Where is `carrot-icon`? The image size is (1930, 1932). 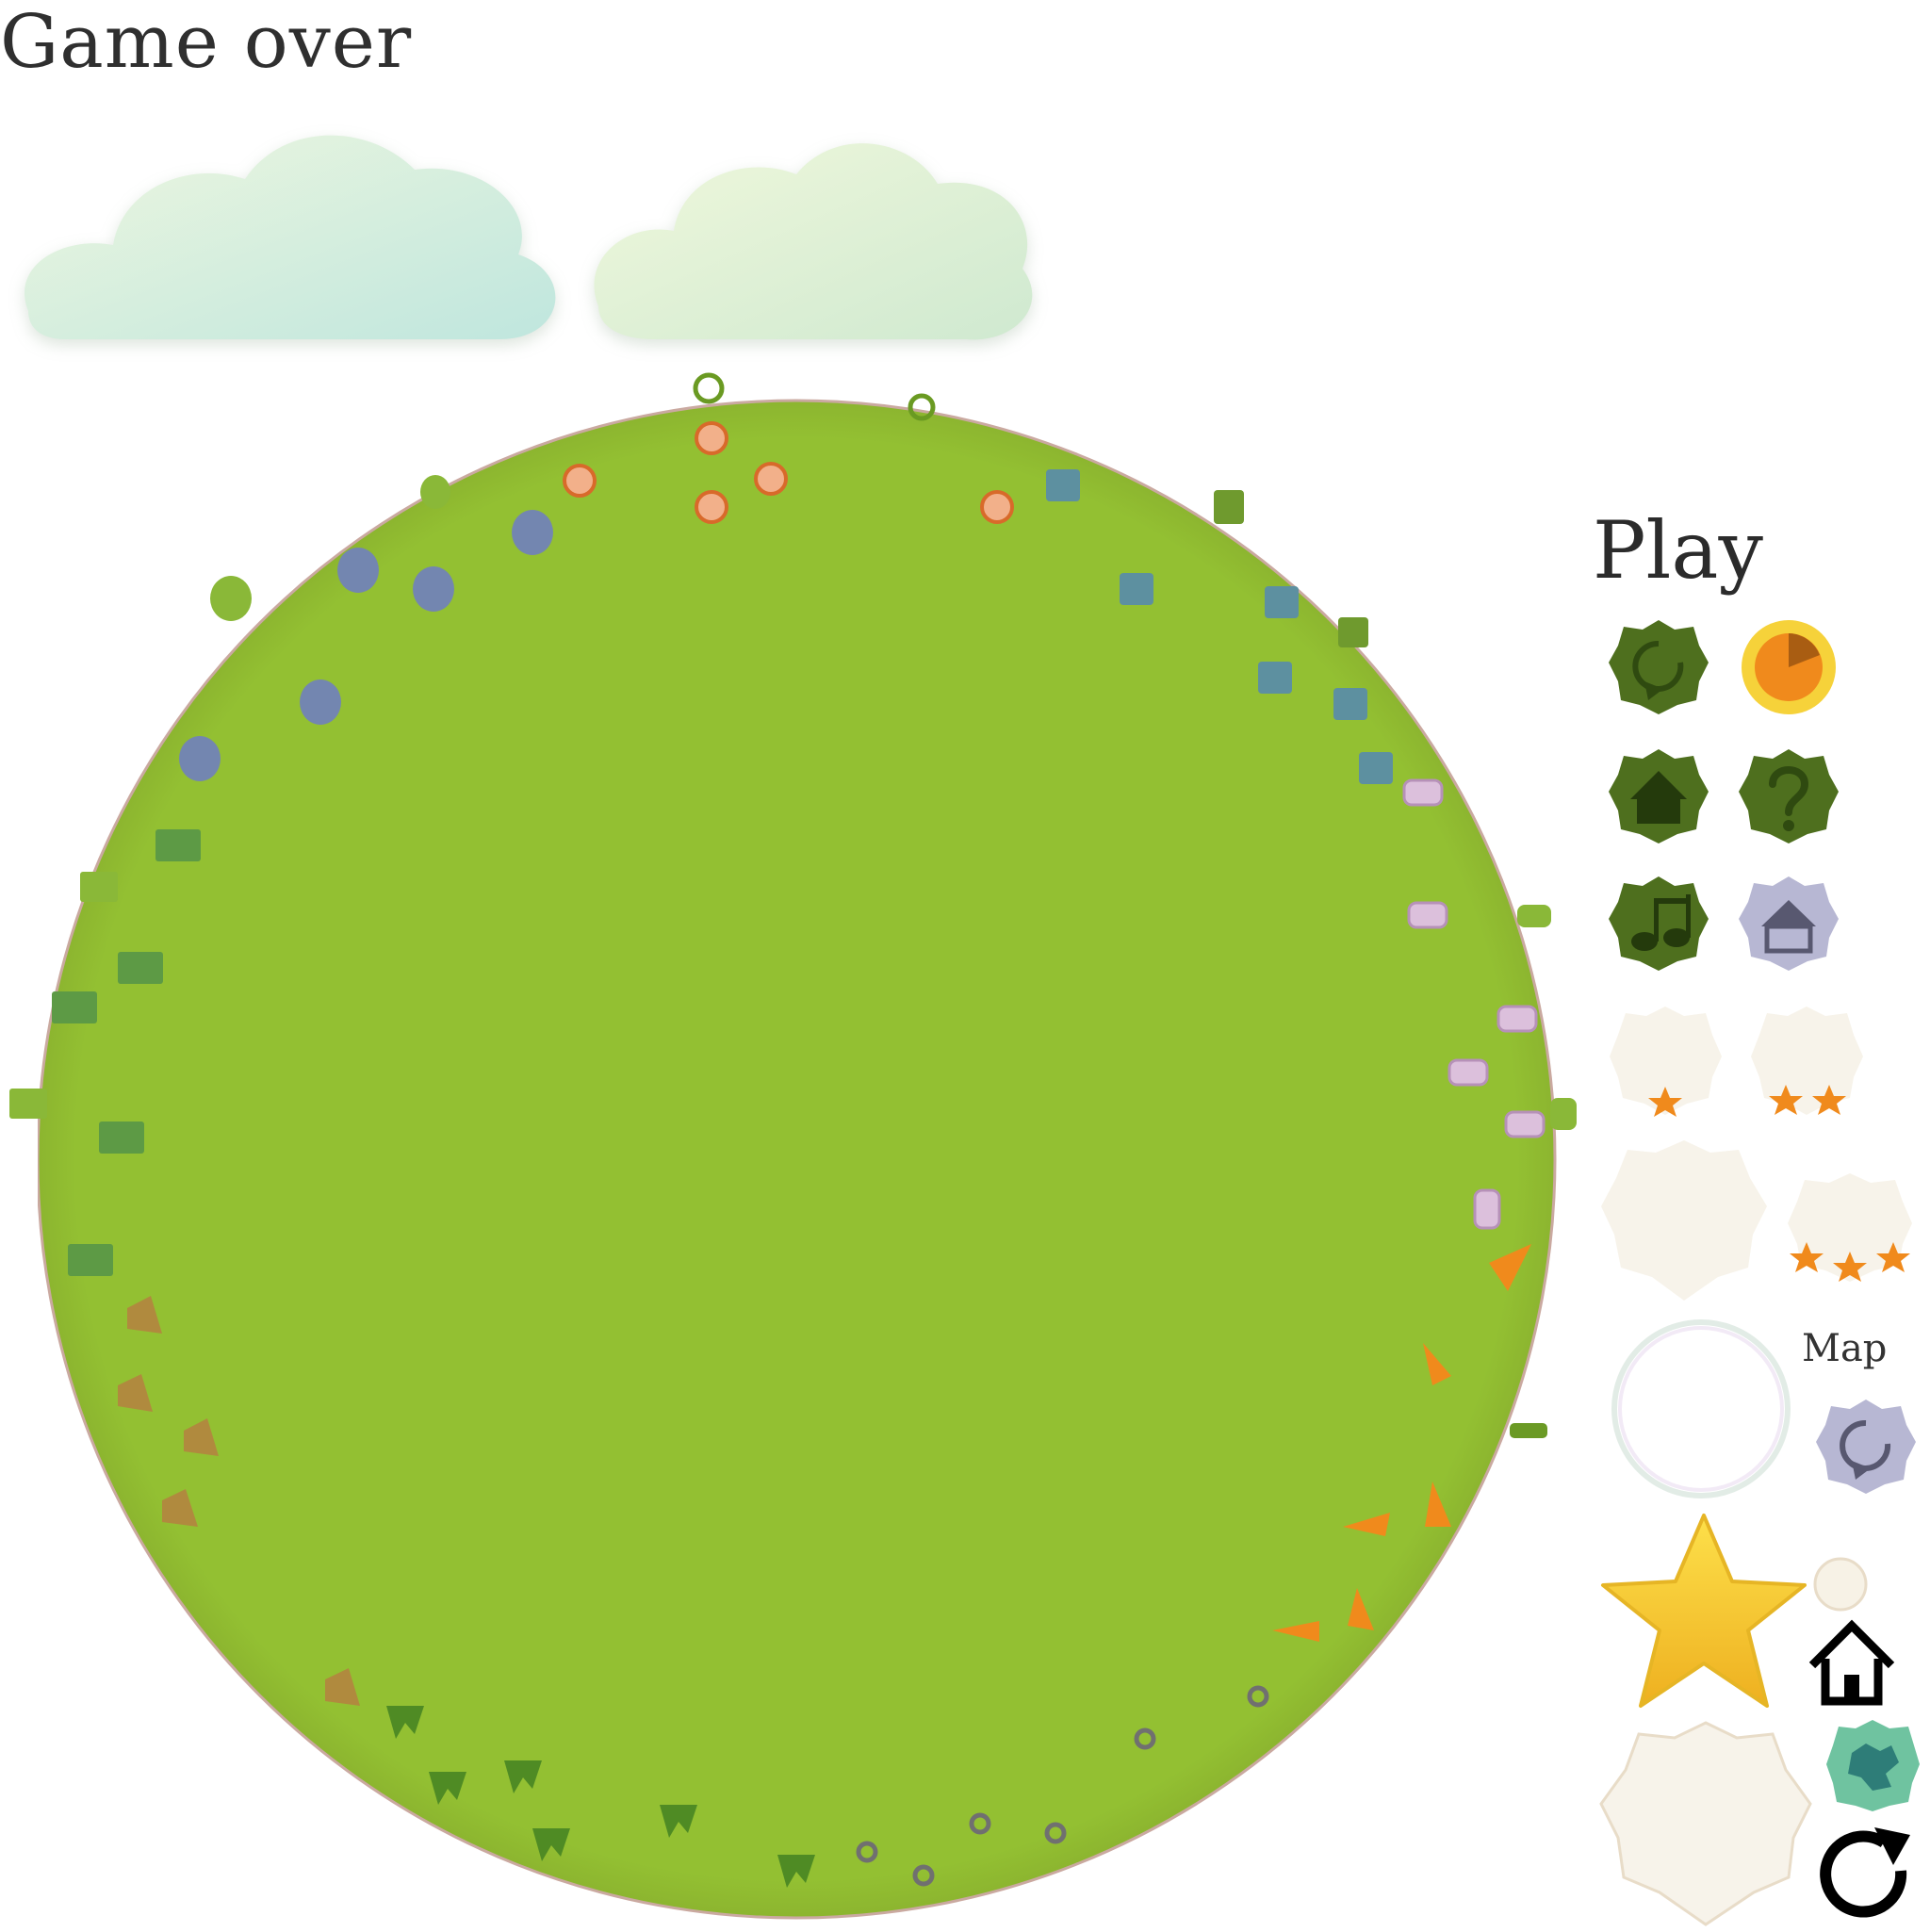 carrot-icon is located at coordinates (1401, 1443).